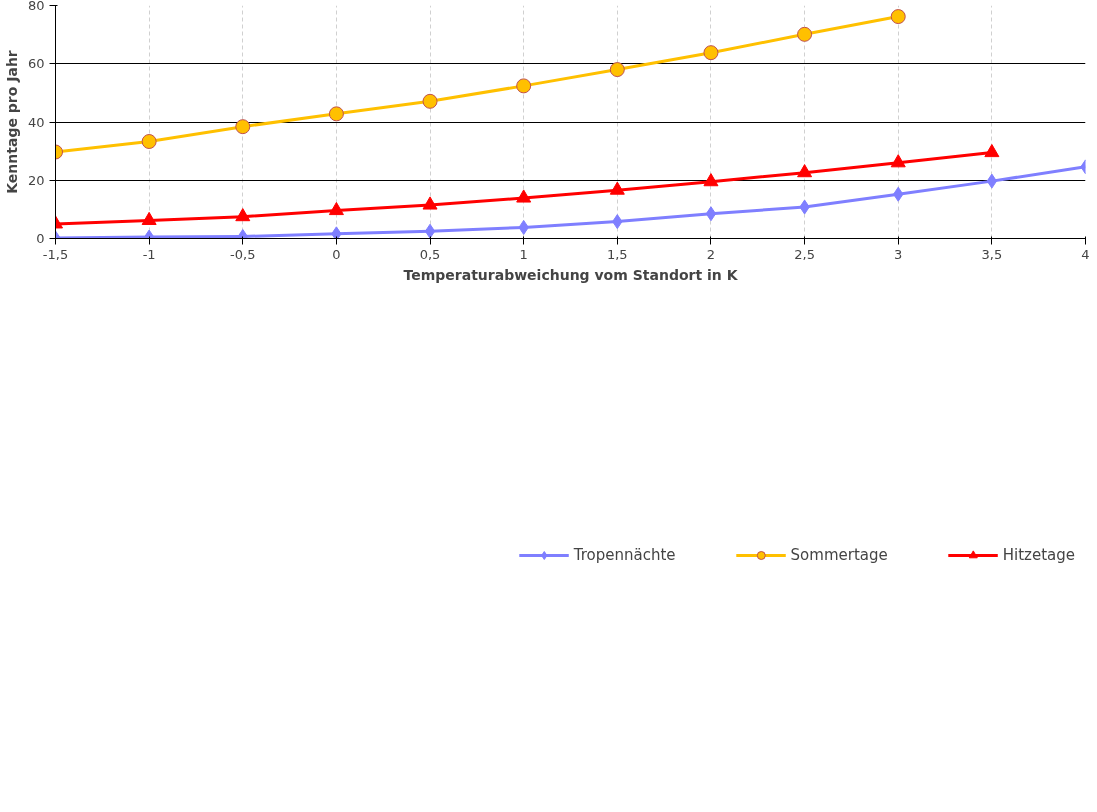 Image resolution: width=1097 pixels, height=812 pixels. Describe the element at coordinates (711, 254) in the screenshot. I see `x-tick-label: 2` at that location.